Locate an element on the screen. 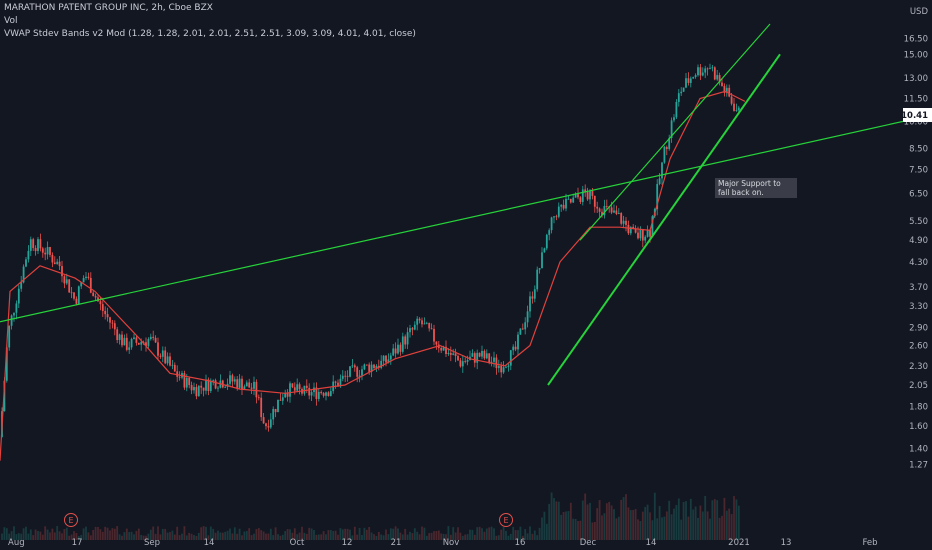 The width and height of the screenshot is (932, 550). time-axis: Aug 17 Sep 14 Oct 12 21 Nov 16 Dec 14 2021 13 Feb is located at coordinates (443, 543).